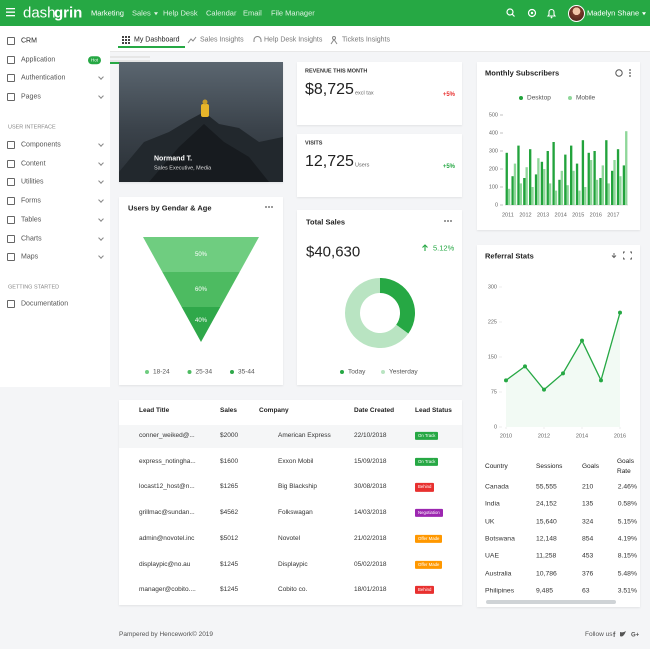 The image size is (650, 649). What do you see at coordinates (31, 97) in the screenshot?
I see `menu-item: Pages` at bounding box center [31, 97].